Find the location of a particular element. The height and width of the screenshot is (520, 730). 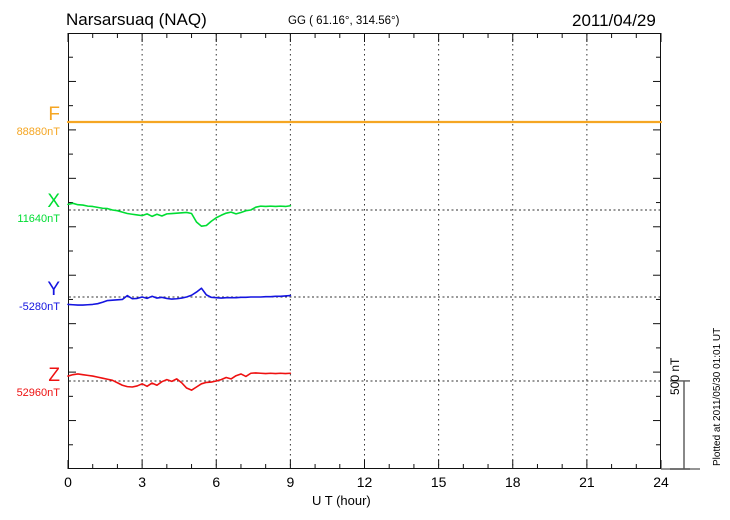

component-letter-x: X is located at coordinates (53, 201).